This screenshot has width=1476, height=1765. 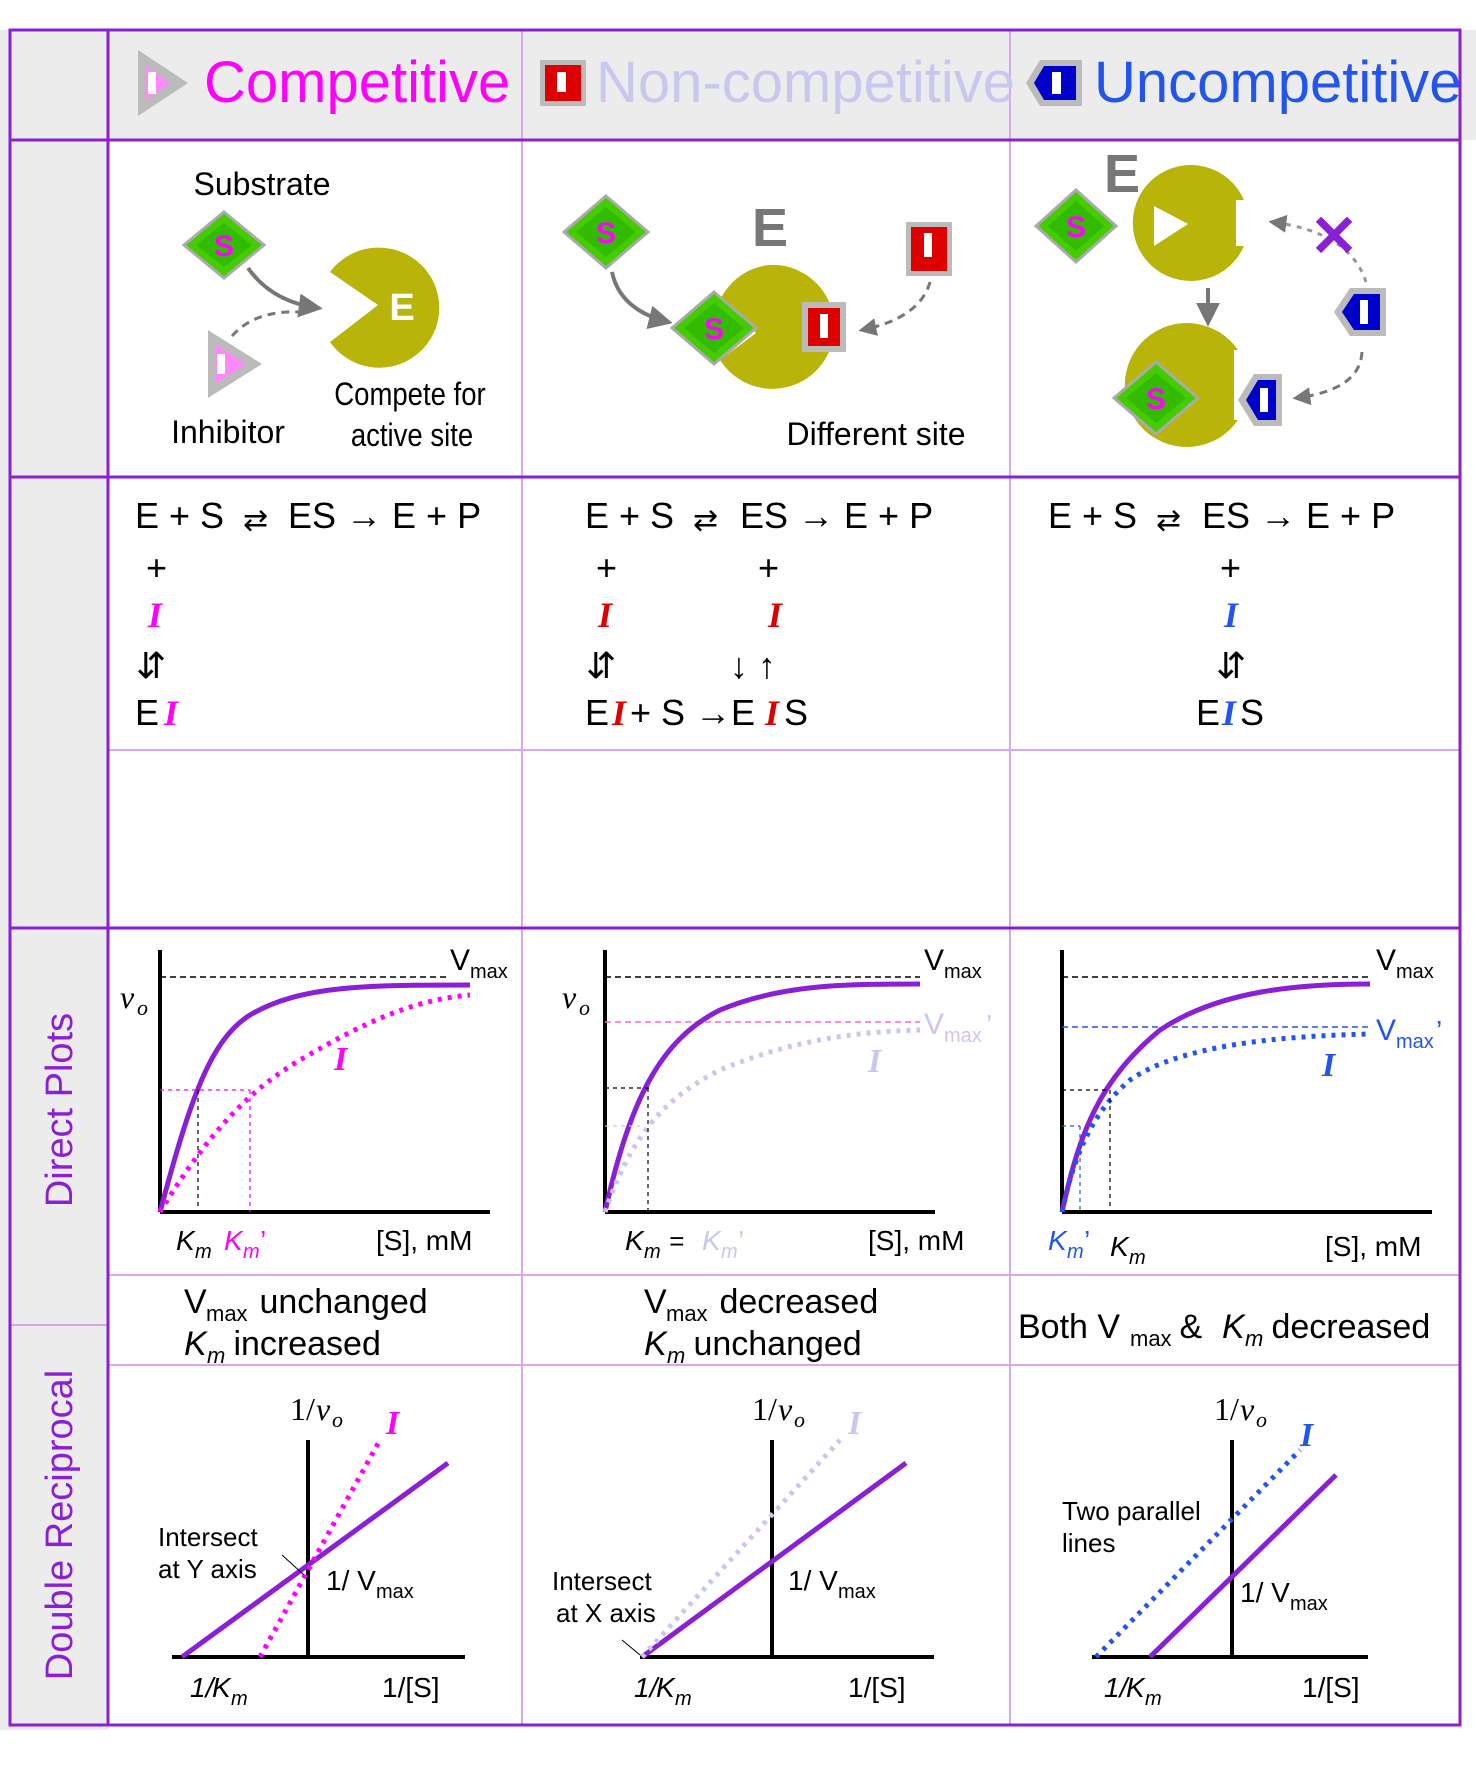 I want to click on direct-plot-uncompetitive: V max V max ’ I K m ’ K m [S], mM, so click(x=1245, y=1106).